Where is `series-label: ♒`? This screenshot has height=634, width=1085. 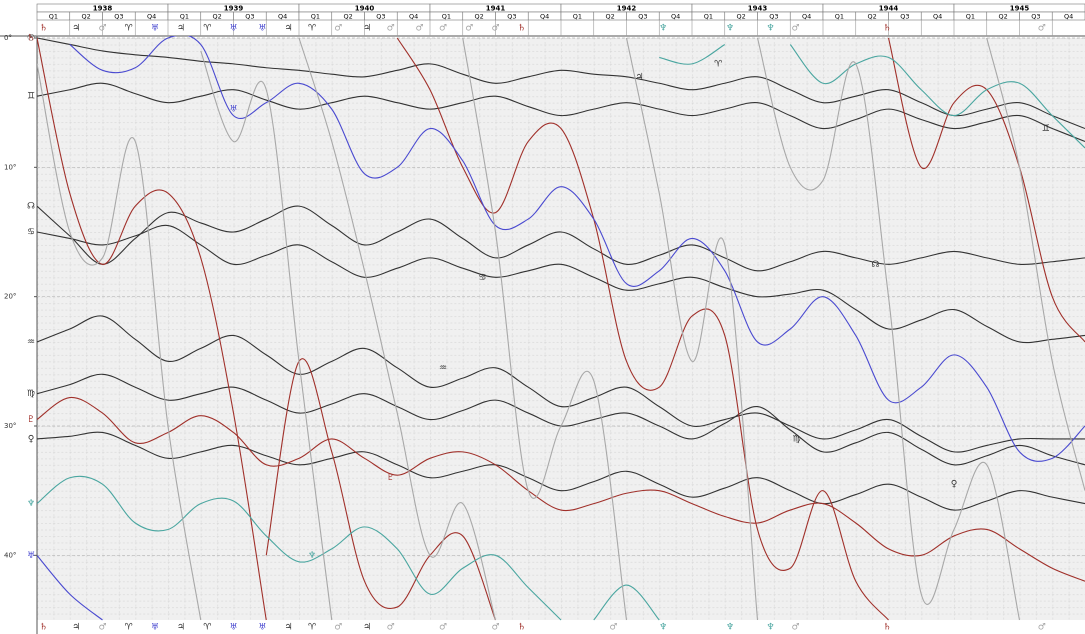 series-label: ♒ is located at coordinates (31, 342).